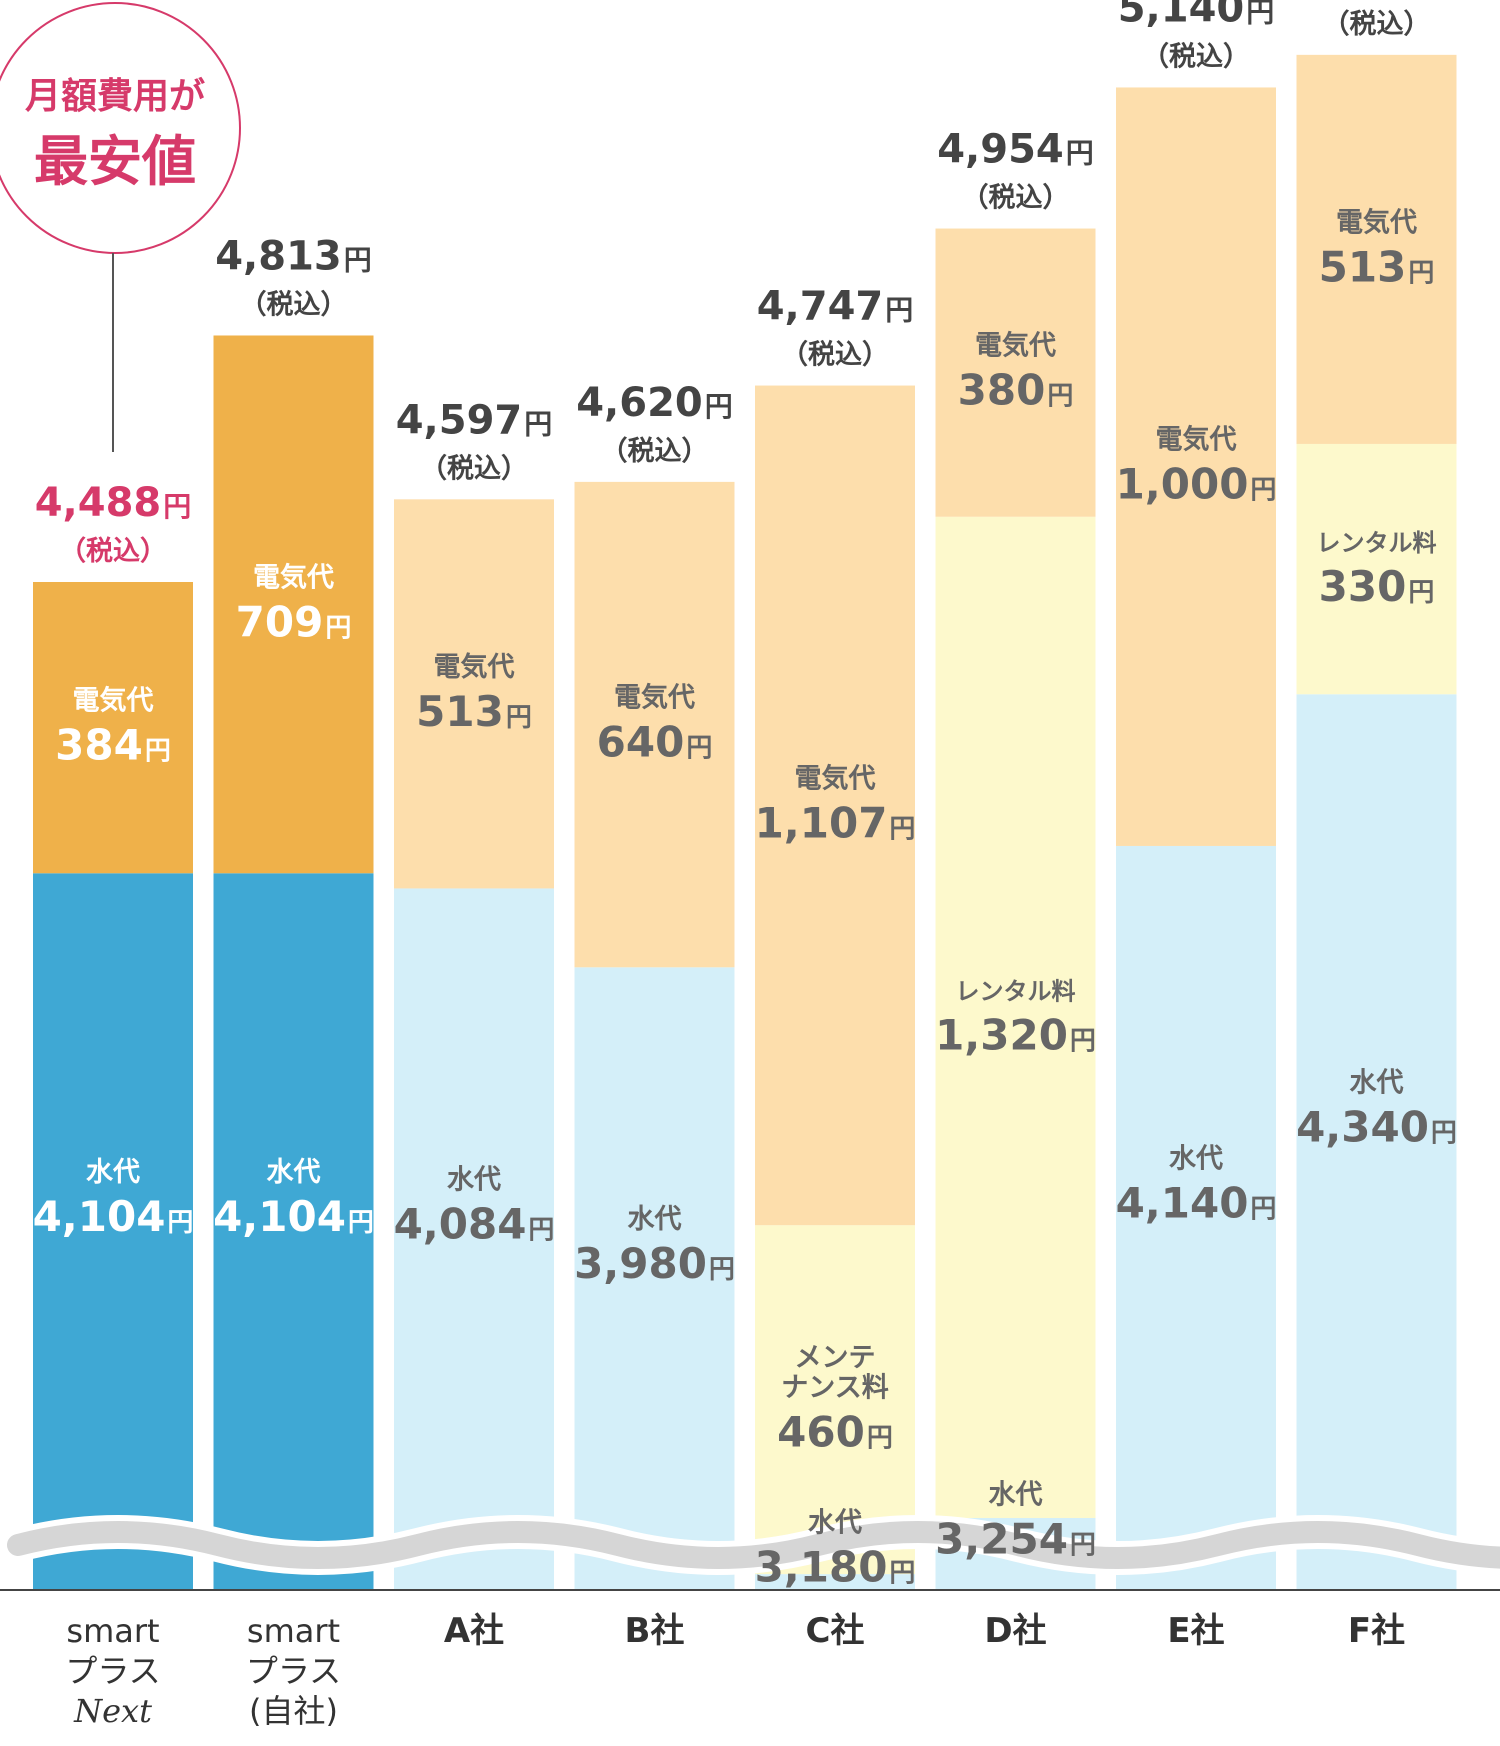 Image resolution: width=1500 pixels, height=1746 pixels. I want to click on badge-circle, so click(120, 128).